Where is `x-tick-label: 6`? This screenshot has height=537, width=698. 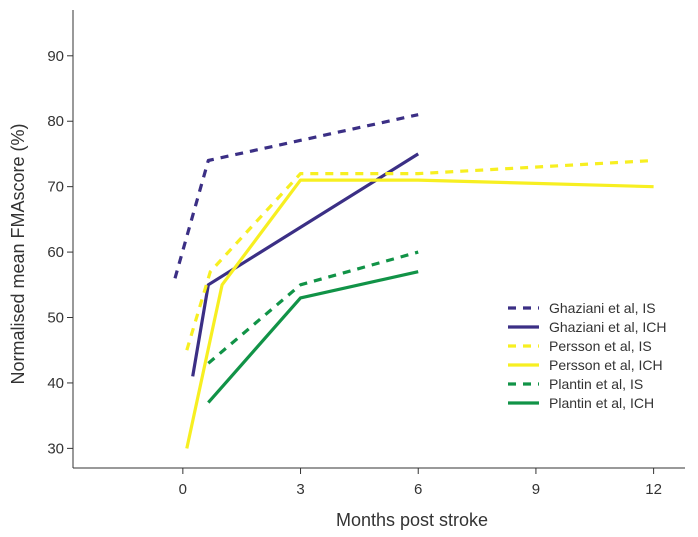
x-tick-label: 6 is located at coordinates (418, 489).